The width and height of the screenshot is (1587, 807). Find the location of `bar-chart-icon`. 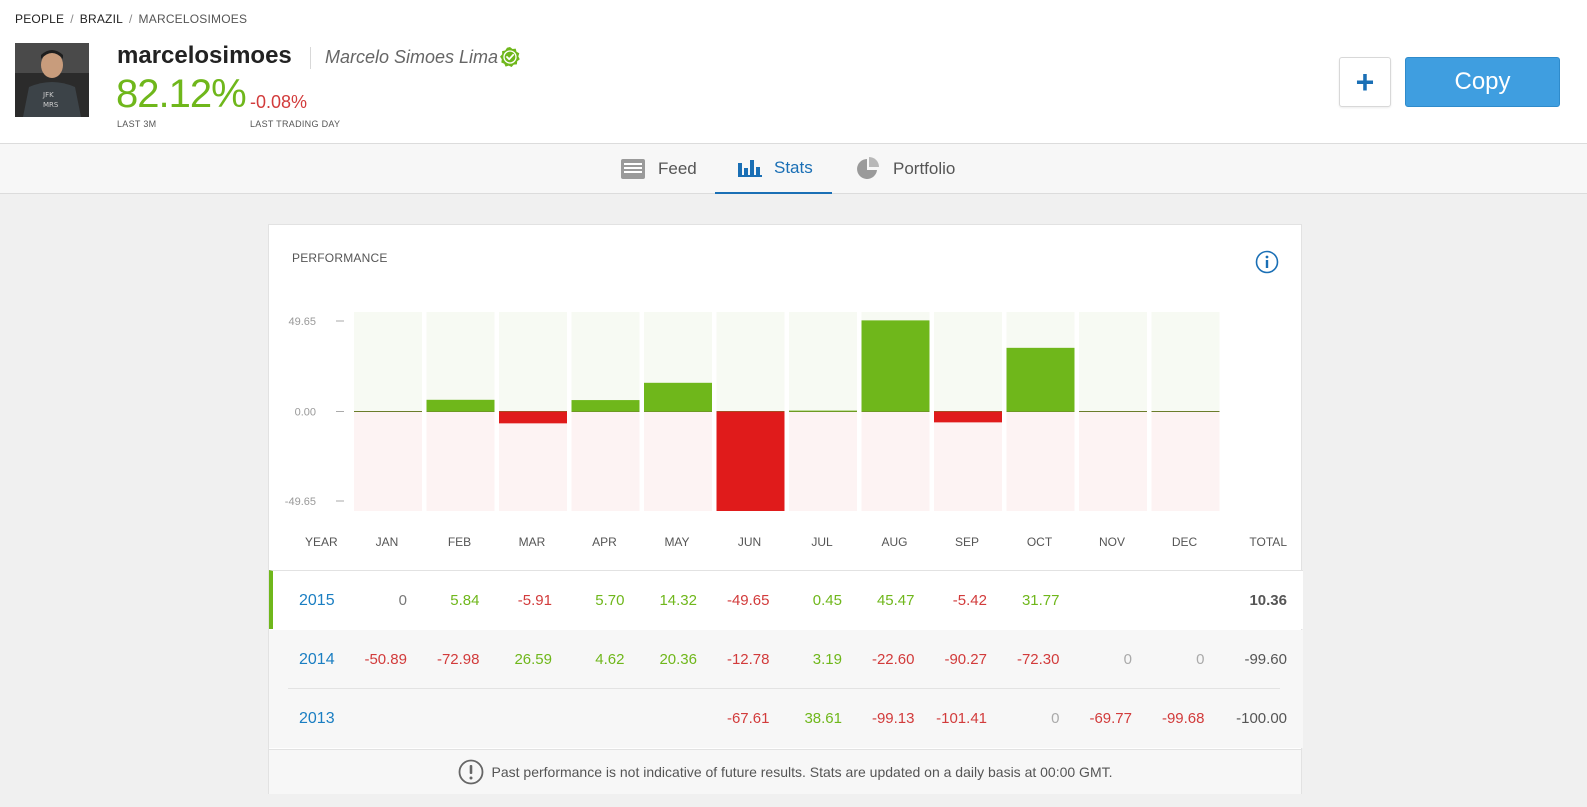

bar-chart-icon is located at coordinates (750, 168).